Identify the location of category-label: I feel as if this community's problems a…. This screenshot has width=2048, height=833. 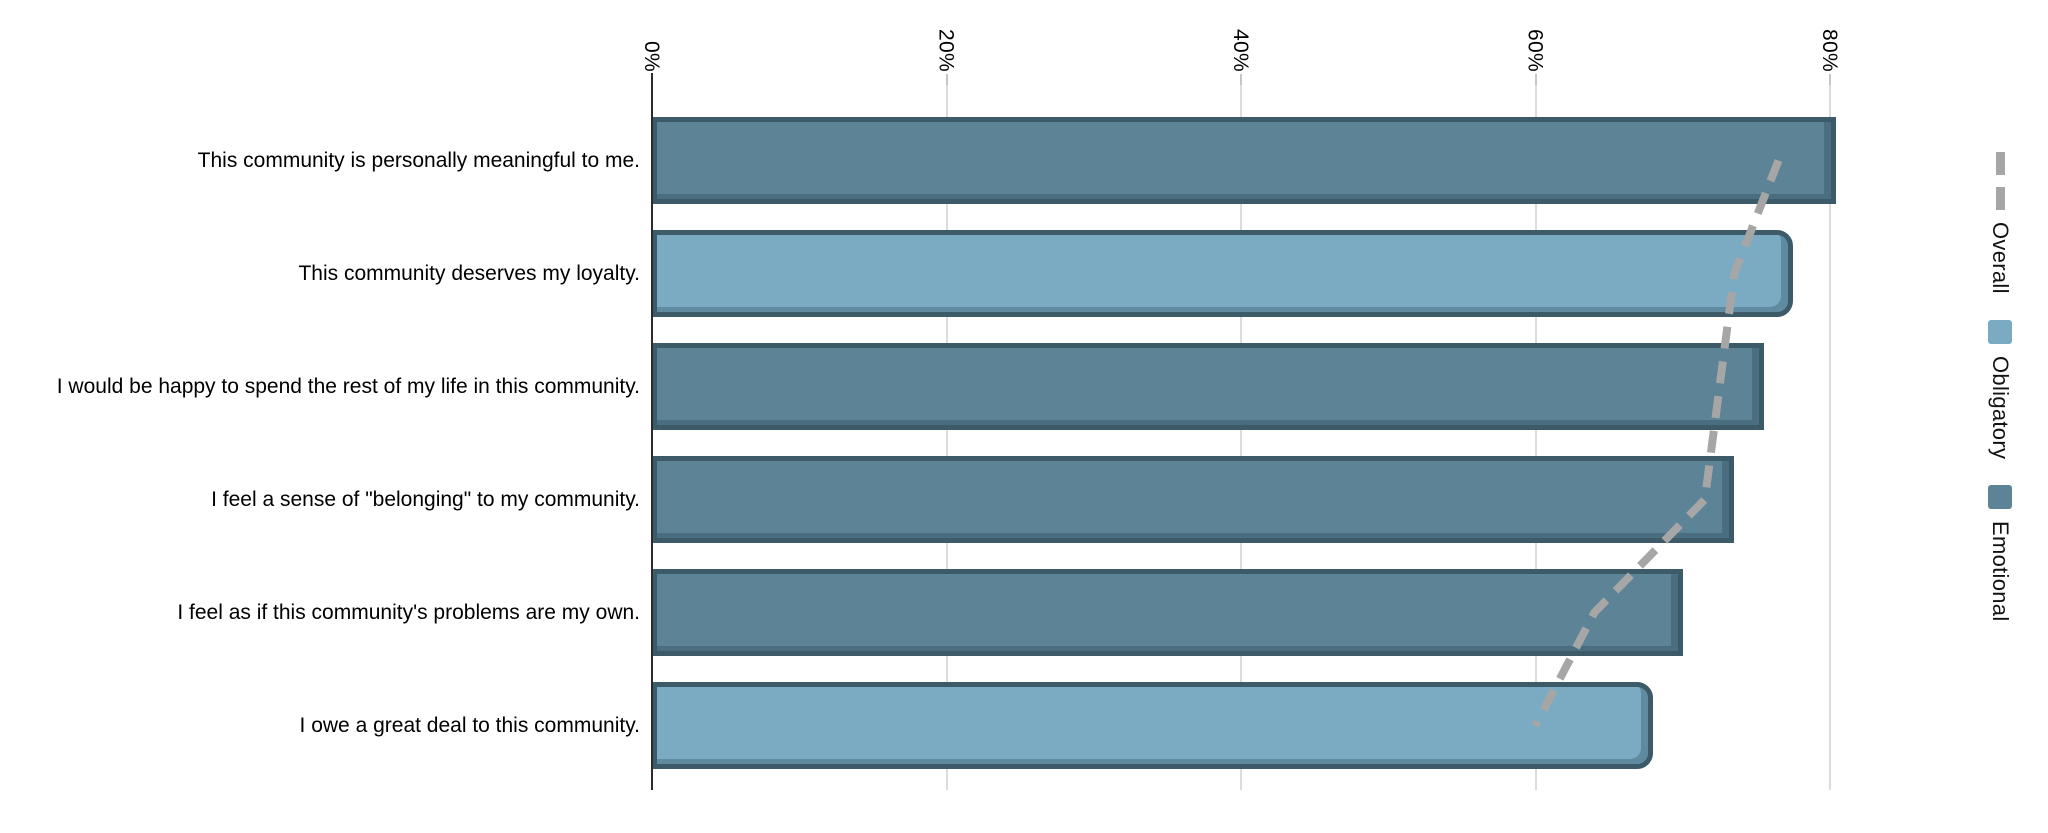
(408, 612).